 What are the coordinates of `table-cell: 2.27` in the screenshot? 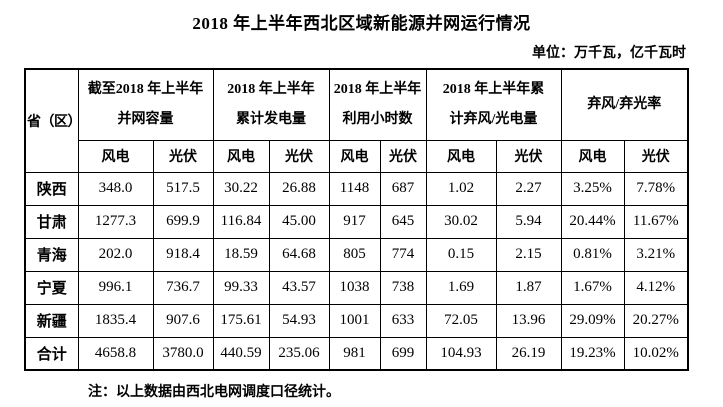 It's located at (528, 188).